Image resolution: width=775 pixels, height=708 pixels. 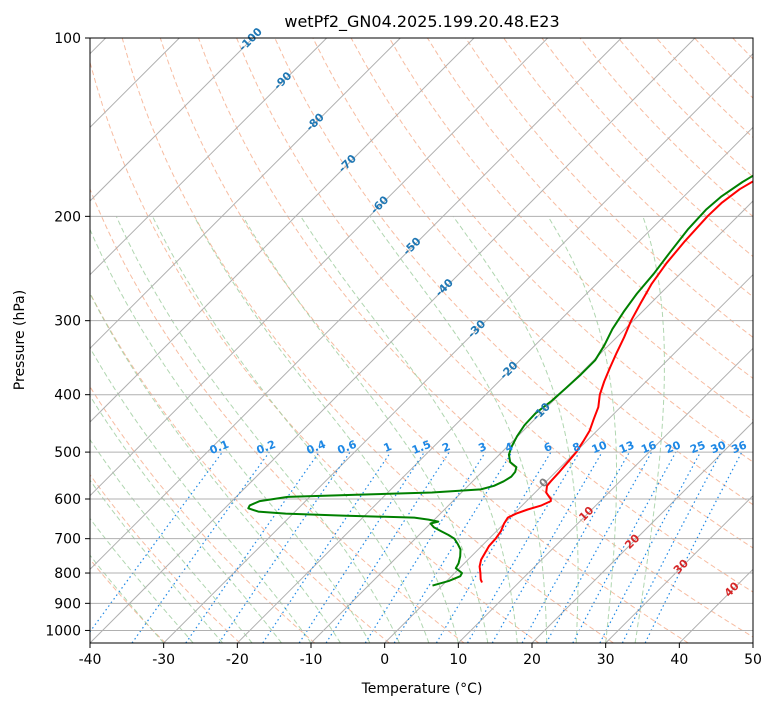 I want to click on y-tick-label: 100, so click(x=67, y=39).